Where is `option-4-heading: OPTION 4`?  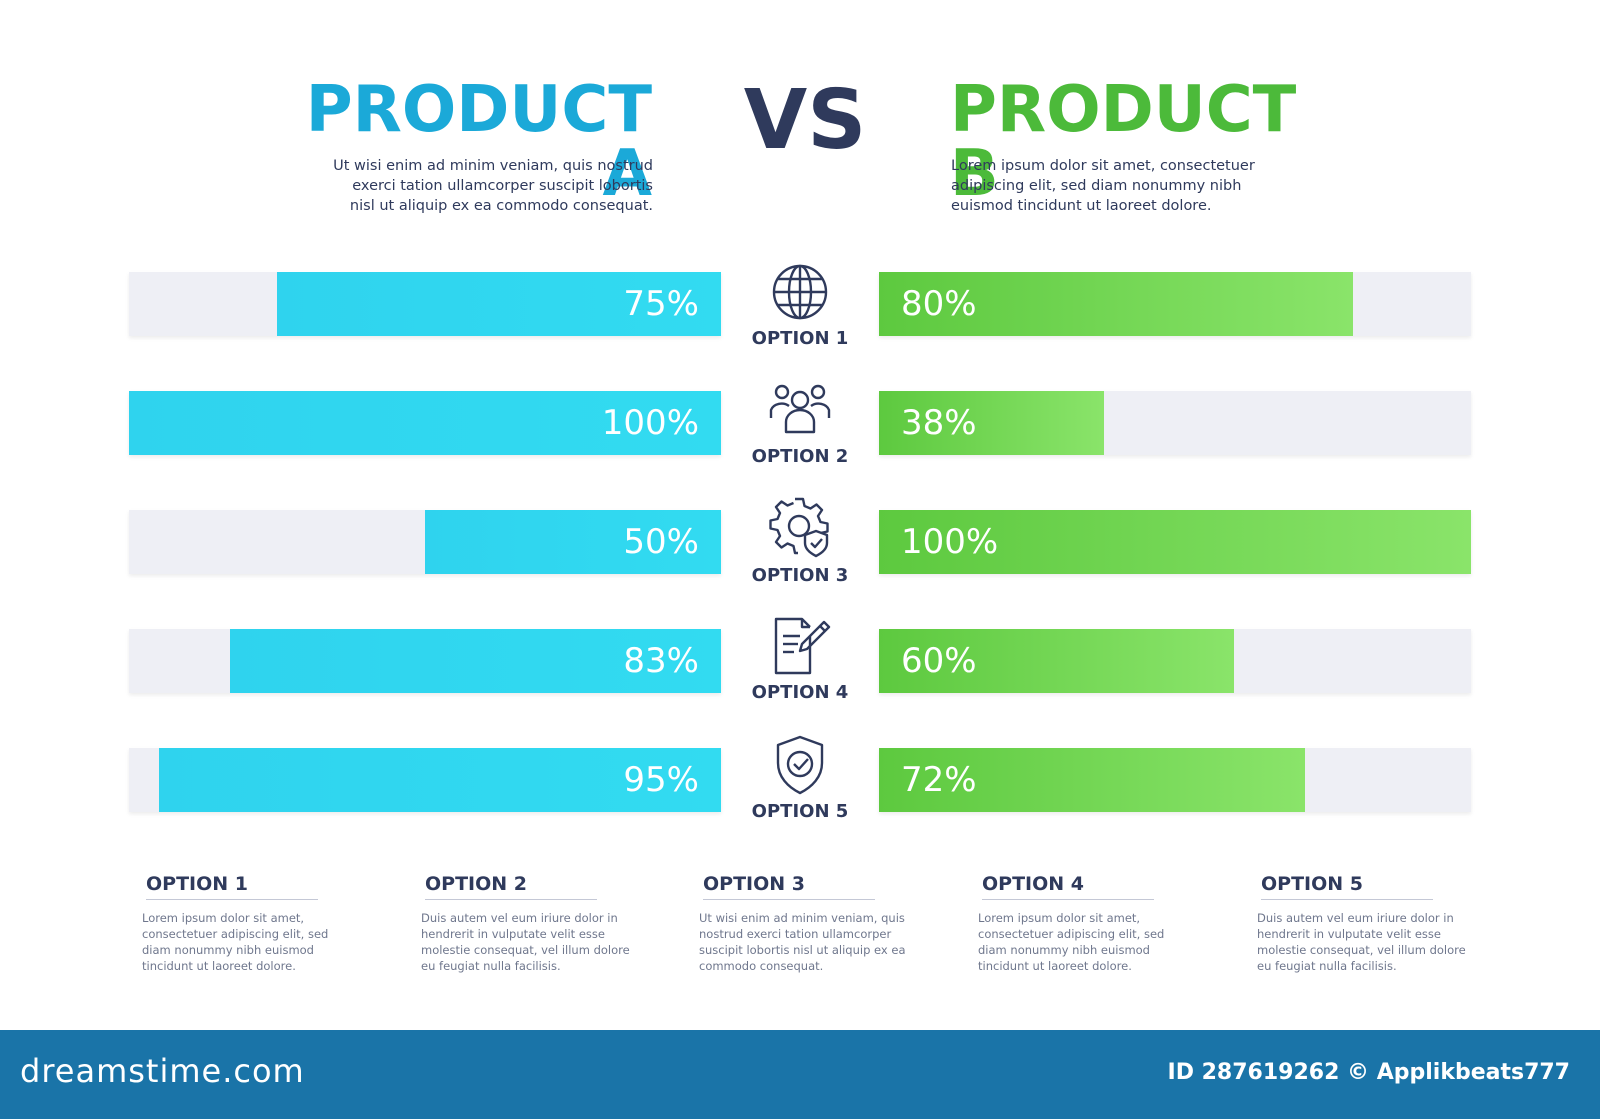 option-4-heading: OPTION 4 is located at coordinates (1068, 886).